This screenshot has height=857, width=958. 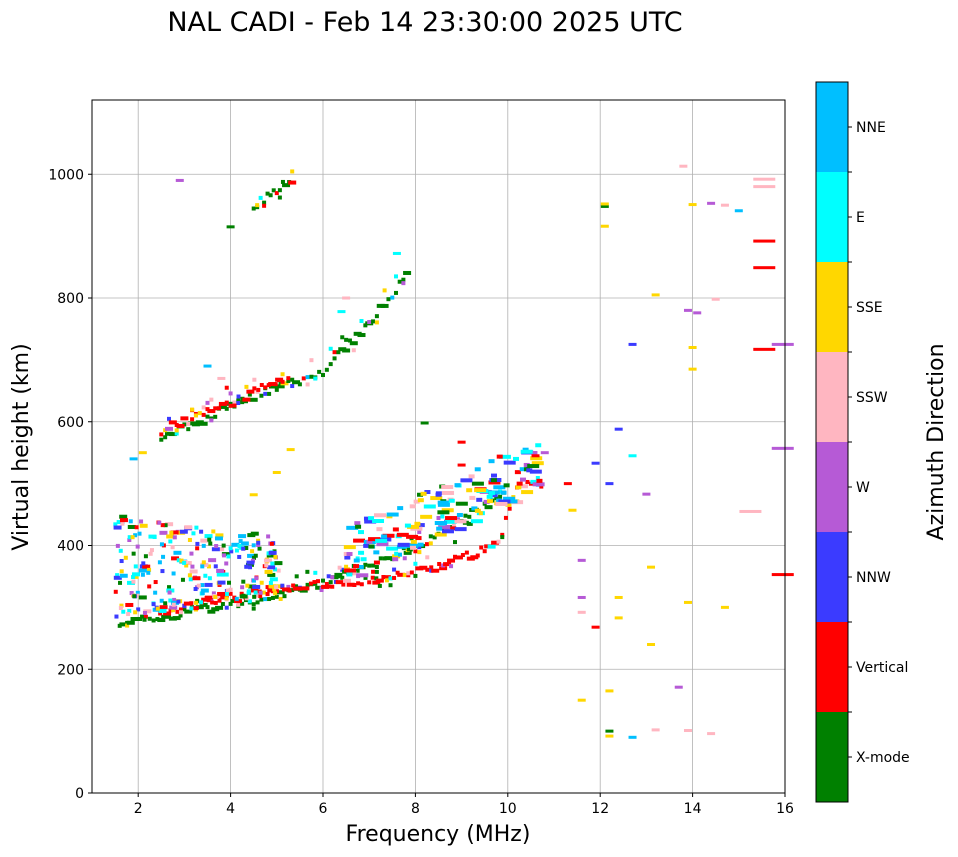 What do you see at coordinates (869, 308) in the screenshot?
I see `colorbar-tick-label: SSE` at bounding box center [869, 308].